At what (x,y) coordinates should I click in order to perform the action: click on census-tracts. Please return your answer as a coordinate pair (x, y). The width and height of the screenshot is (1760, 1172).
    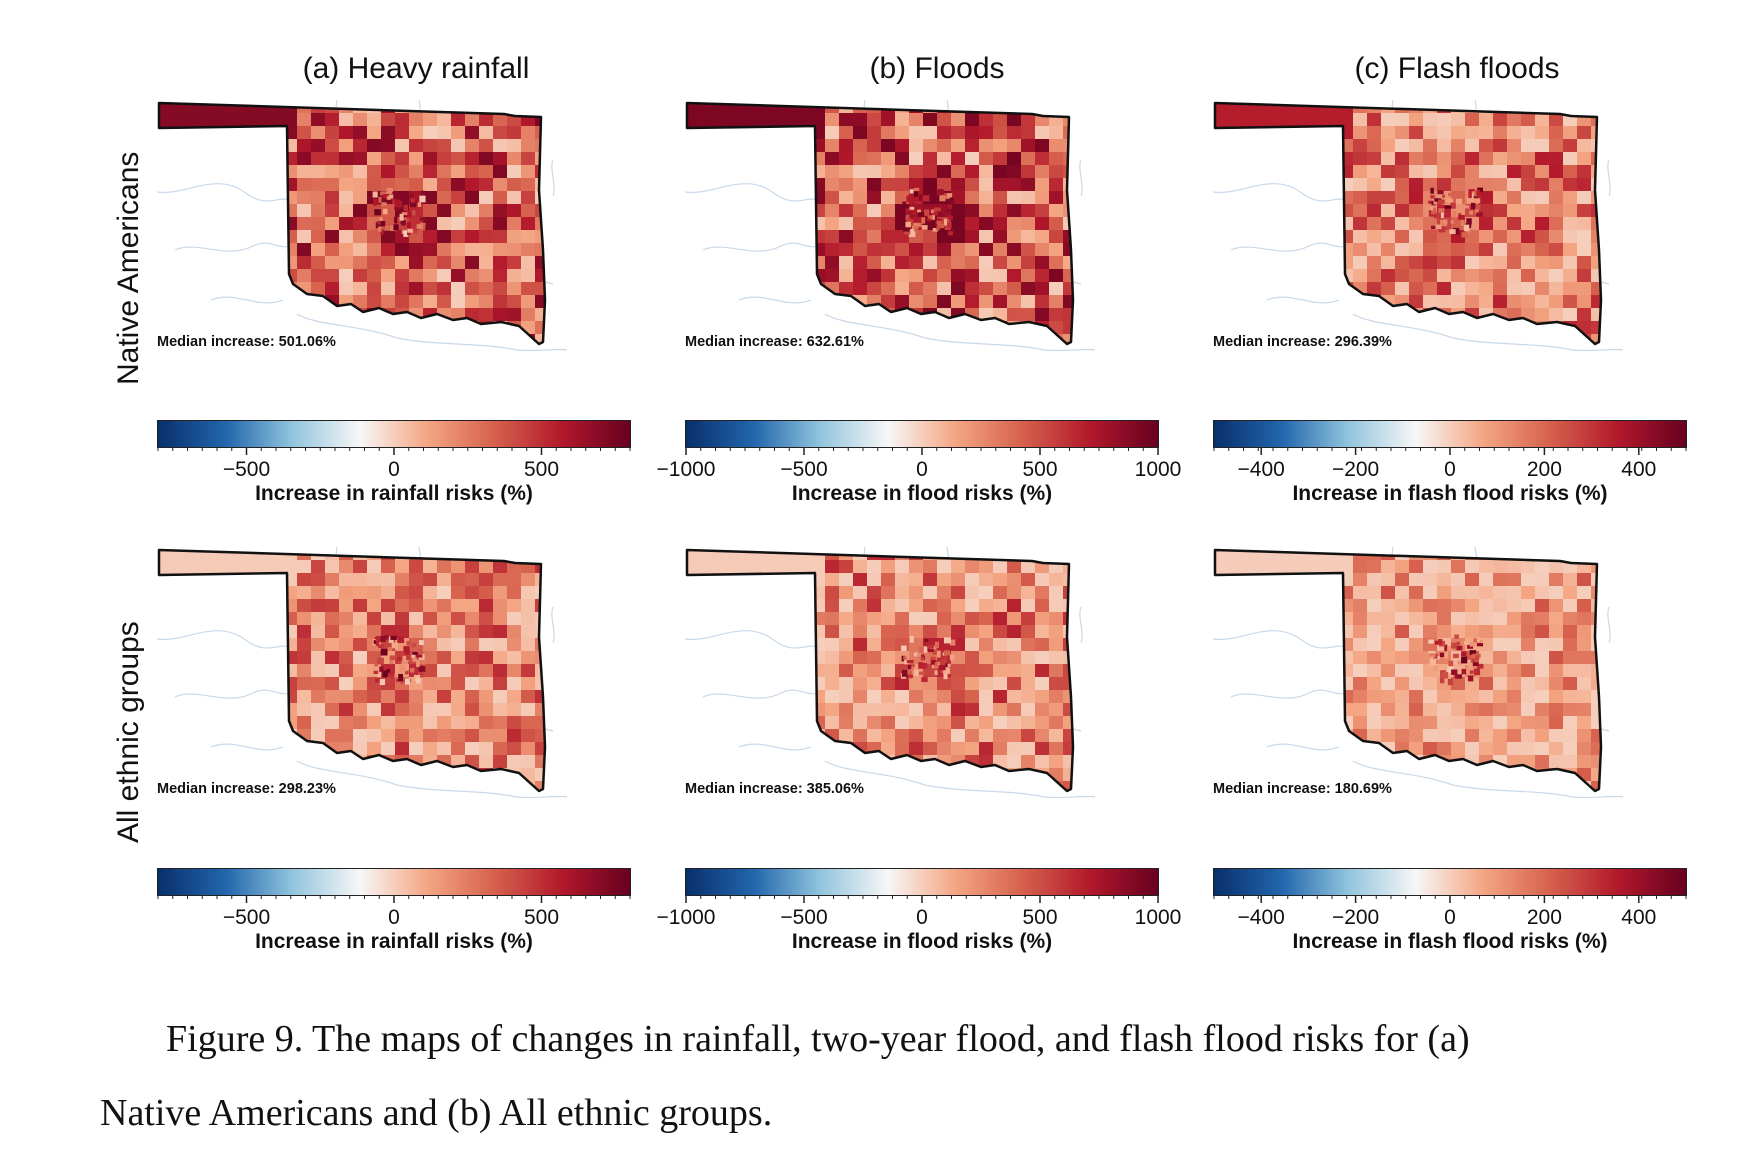
    Looking at the image, I should click on (1408, 231).